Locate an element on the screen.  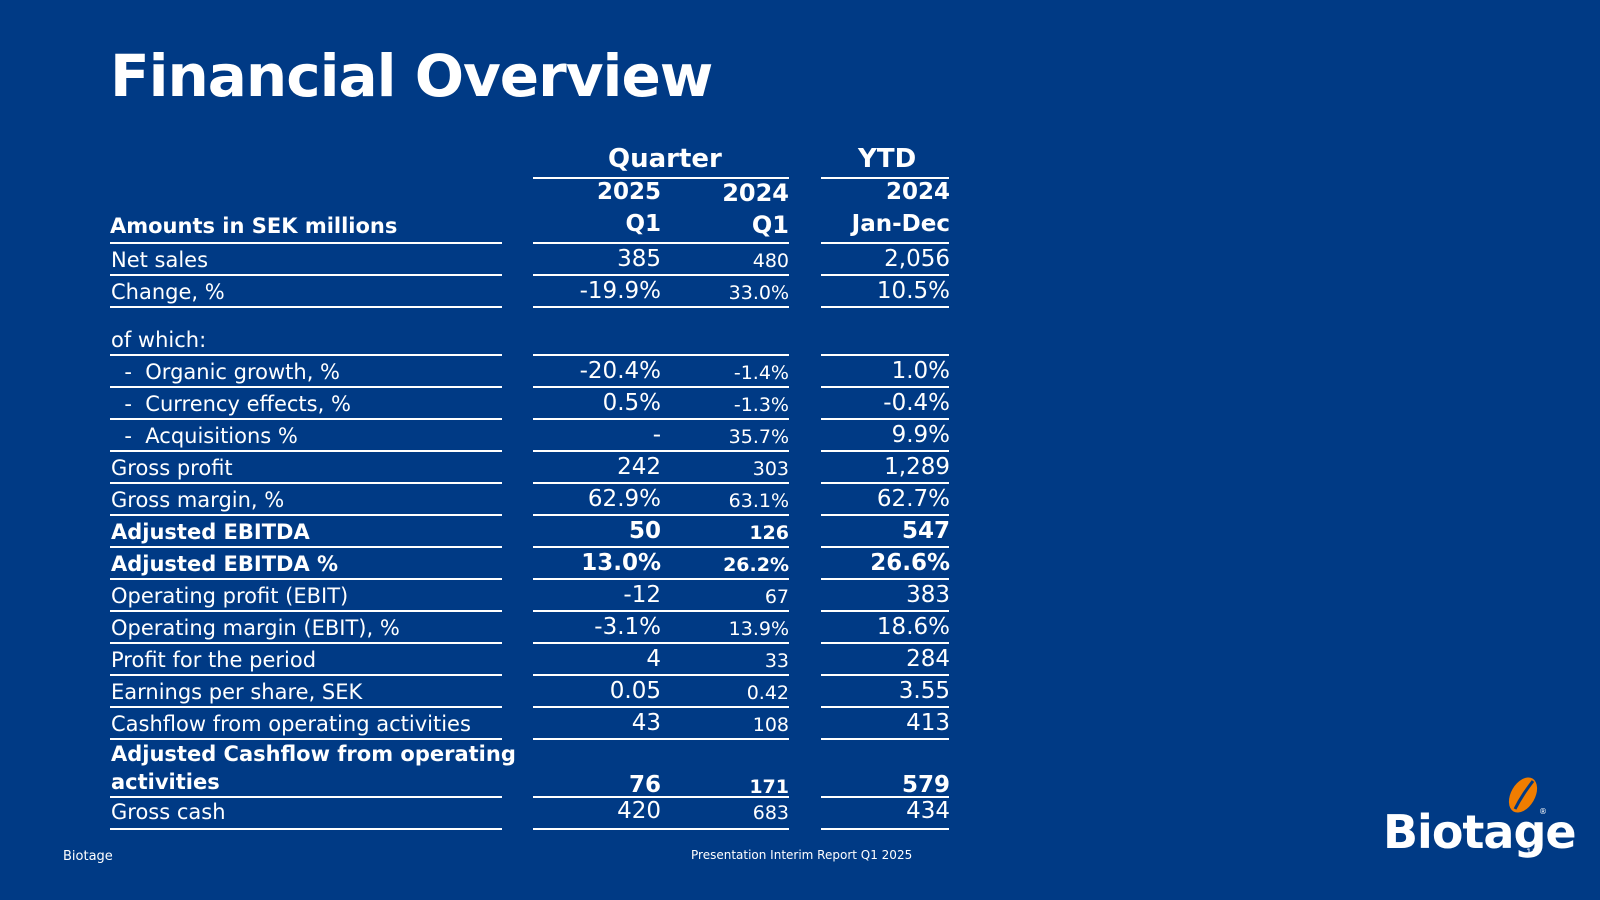
header-ytd-line is located at coordinates (885, 178).